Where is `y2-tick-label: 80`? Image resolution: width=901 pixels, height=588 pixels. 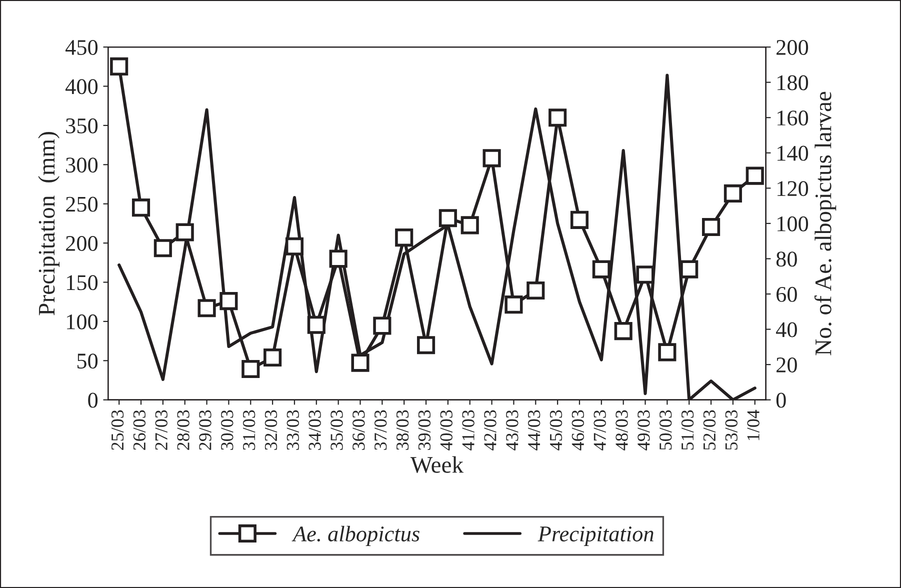 y2-tick-label: 80 is located at coordinates (786, 259).